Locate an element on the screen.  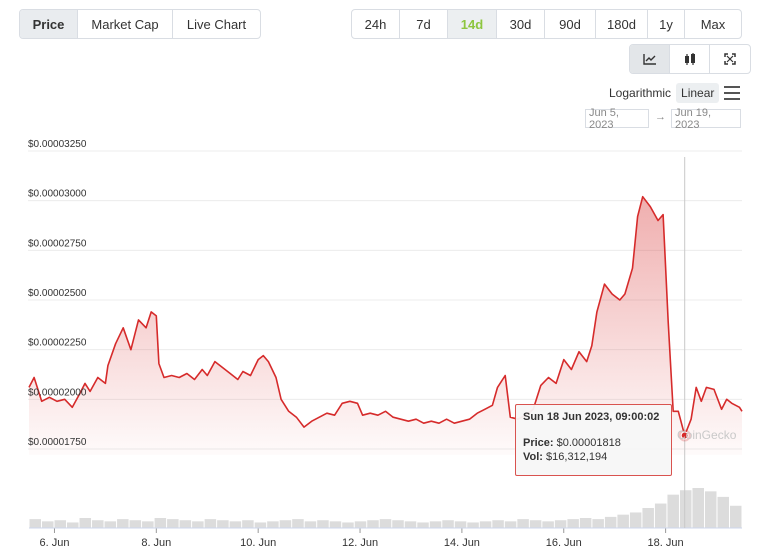
range-30d: 30d is located at coordinates (521, 24).